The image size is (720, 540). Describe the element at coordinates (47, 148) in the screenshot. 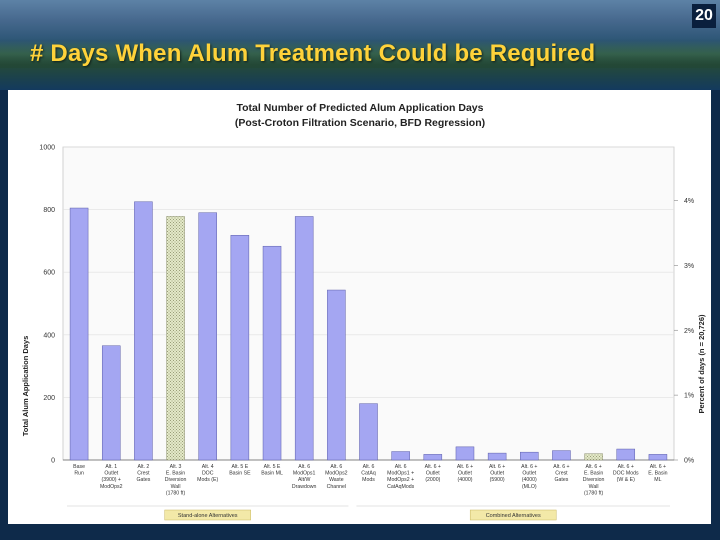

I see `y-tick-label: 1000` at that location.